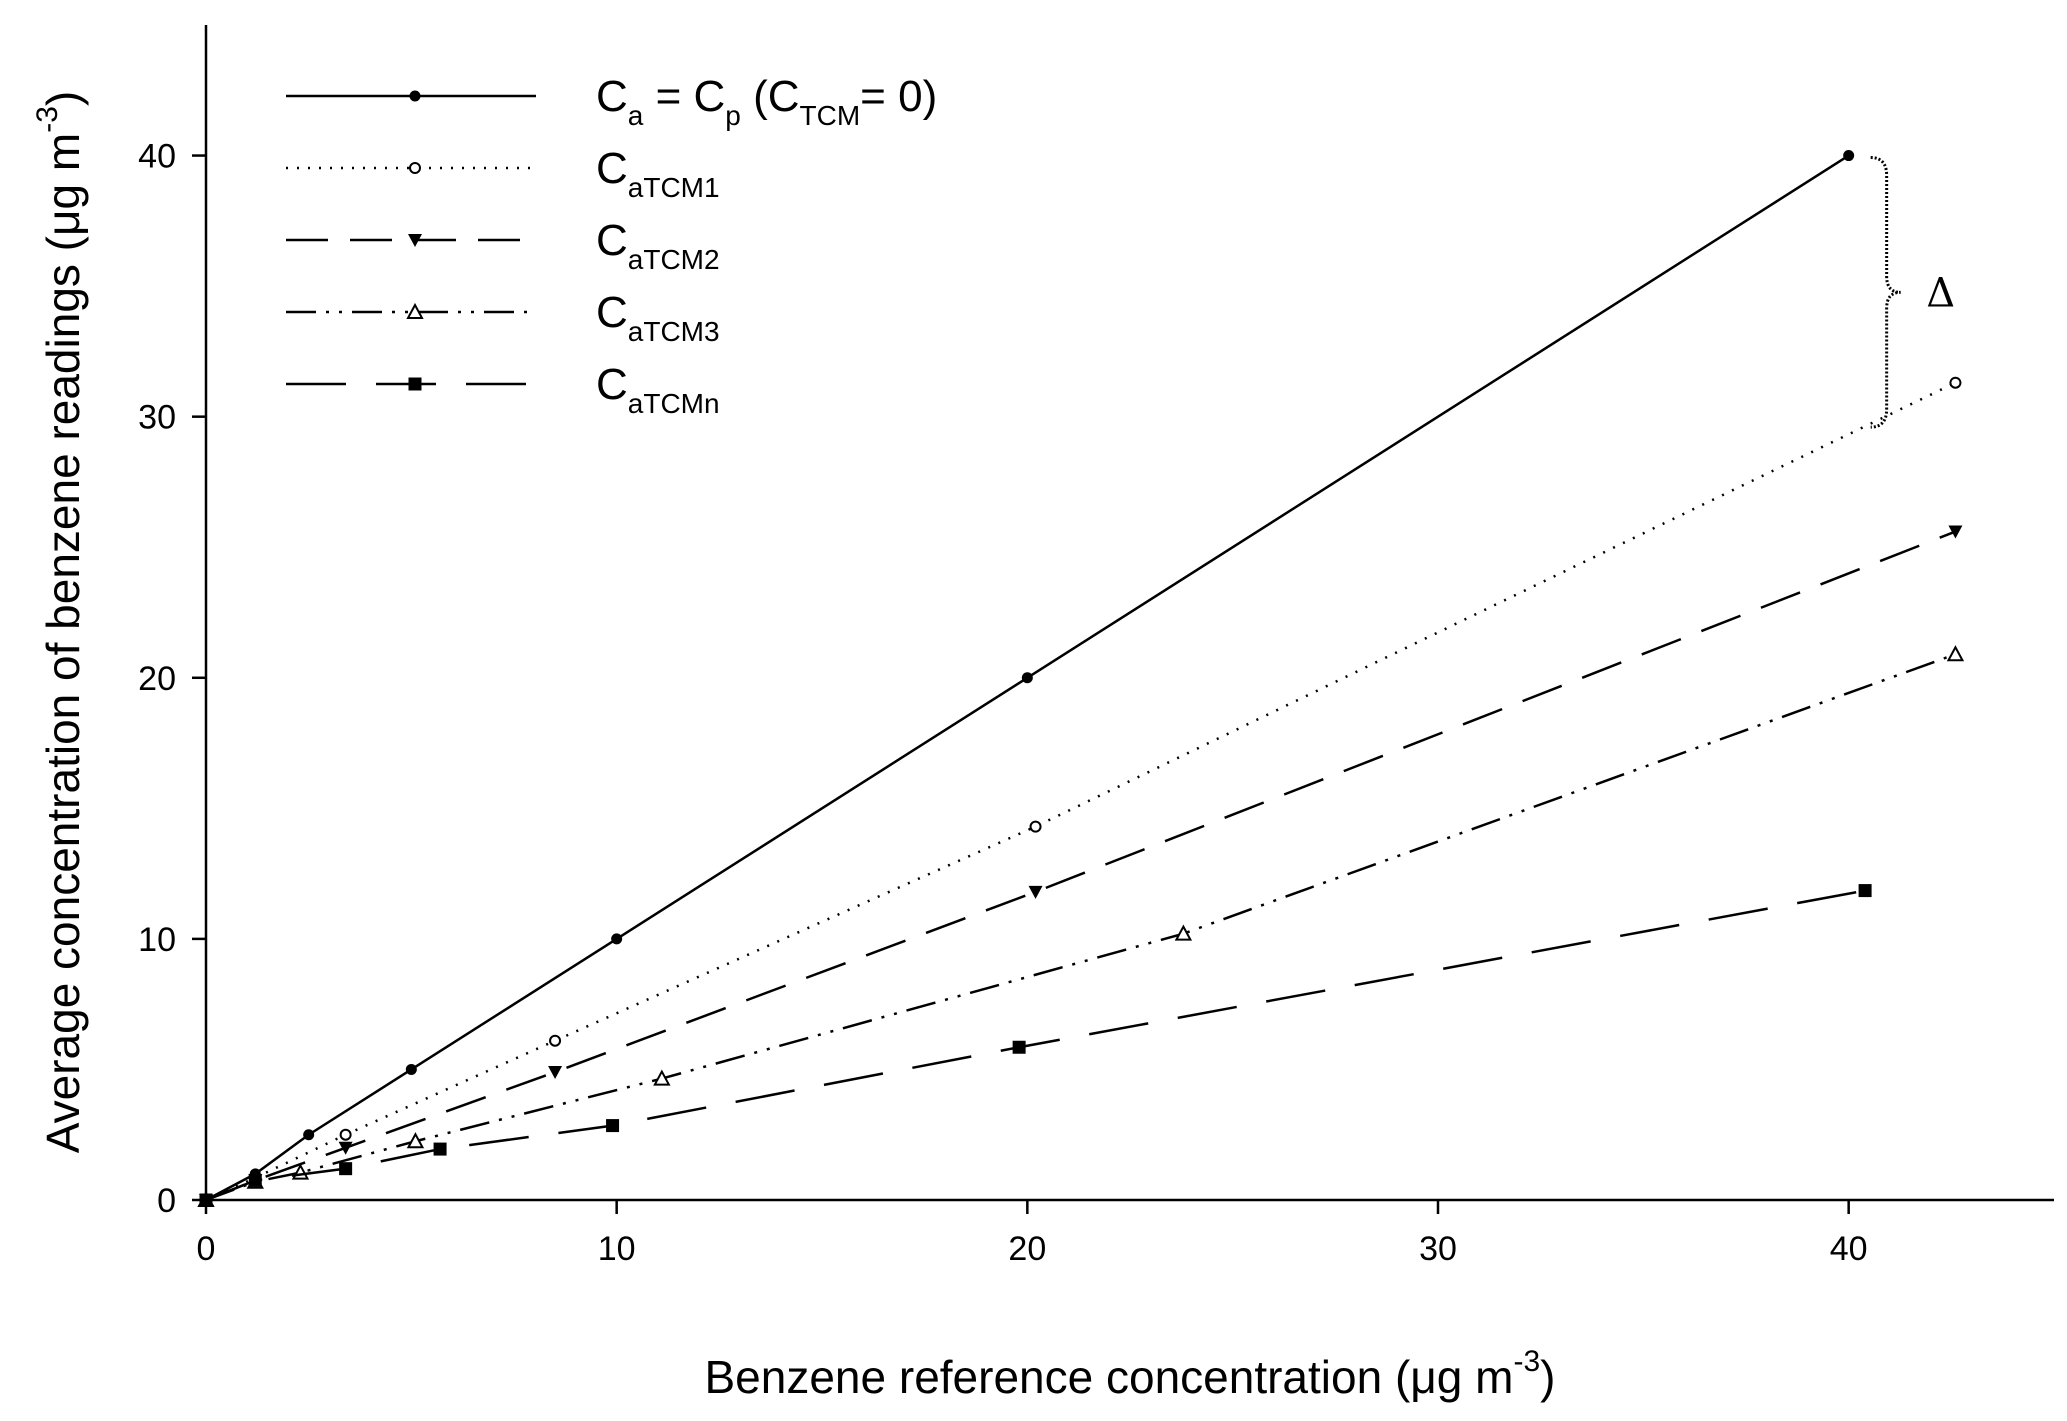  Describe the element at coordinates (617, 1249) in the screenshot. I see `x-tick-label: 10` at that location.